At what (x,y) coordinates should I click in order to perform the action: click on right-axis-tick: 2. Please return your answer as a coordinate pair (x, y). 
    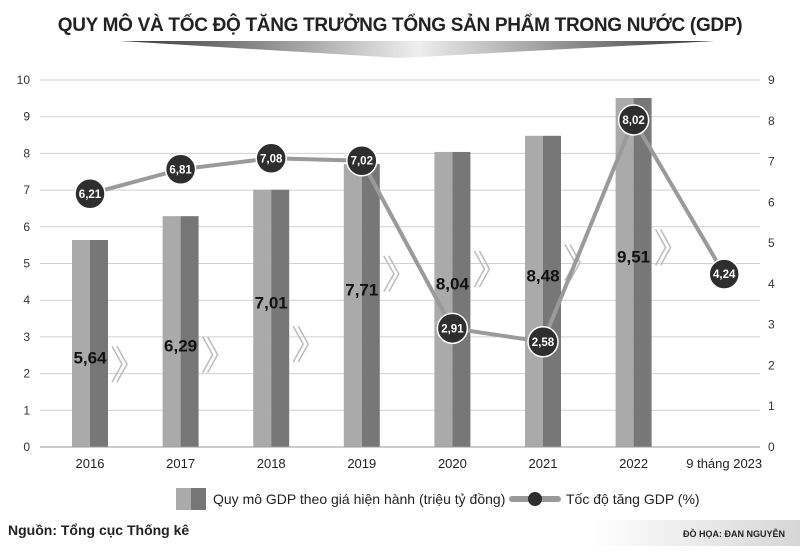
    Looking at the image, I should click on (771, 365).